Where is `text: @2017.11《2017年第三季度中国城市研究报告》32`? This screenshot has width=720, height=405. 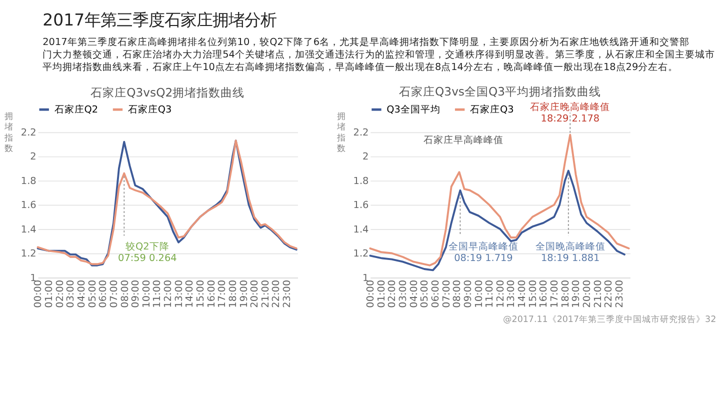 text: @2017.11《2017年第三季度中国城市研究报告》32 is located at coordinates (609, 320).